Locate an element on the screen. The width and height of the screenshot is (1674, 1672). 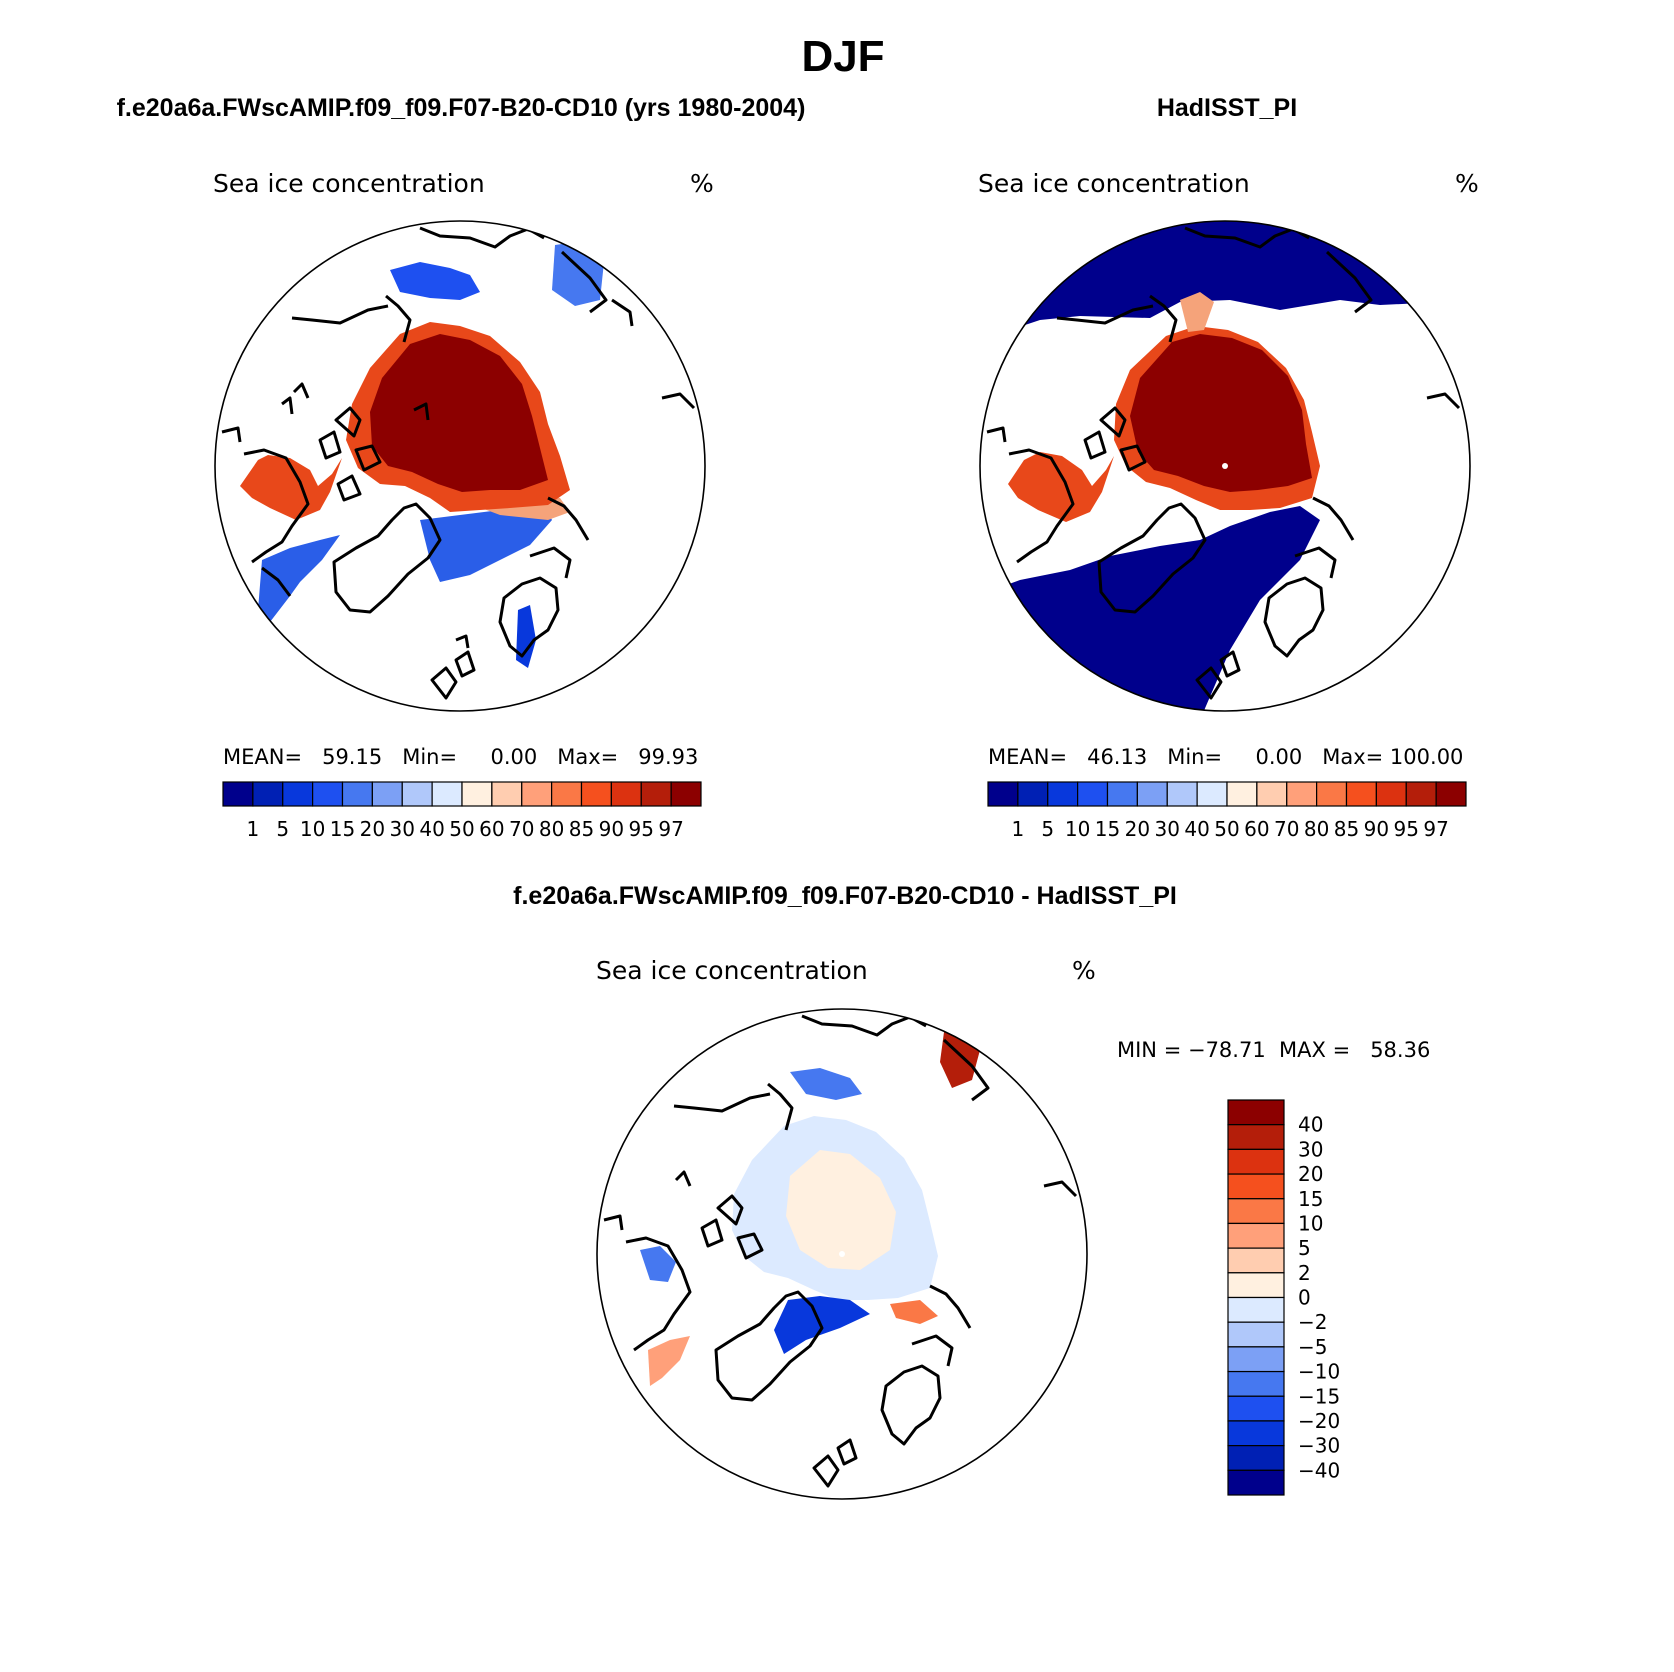
panel-c-colorbar-label: 40 is located at coordinates (1310, 1125).